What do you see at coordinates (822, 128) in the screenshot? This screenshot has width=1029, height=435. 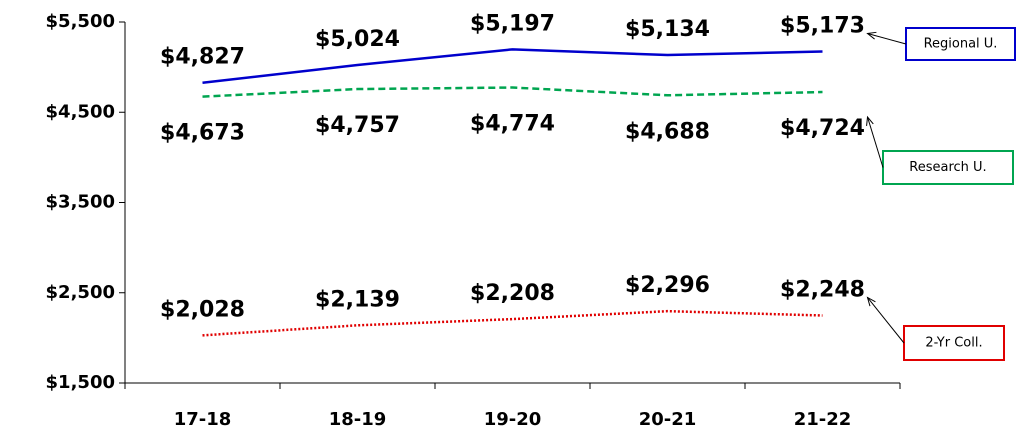 I see `data-label: $4,724` at bounding box center [822, 128].